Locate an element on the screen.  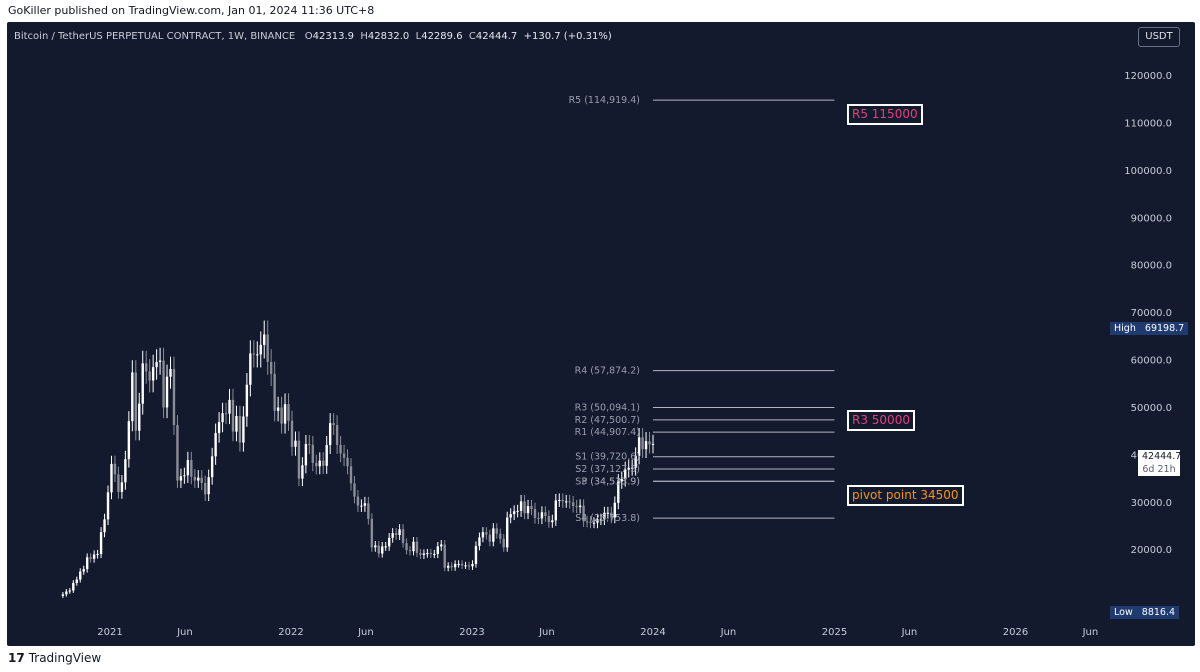
low-tag-label: Low is located at coordinates (1123, 612).